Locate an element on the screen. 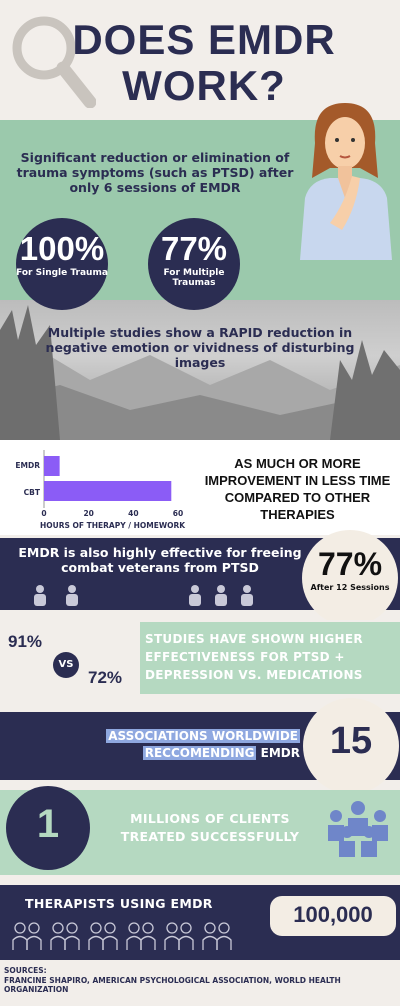 Image resolution: width=400 pixels, height=1006 pixels. associations-value: 15 is located at coordinates (351, 741).